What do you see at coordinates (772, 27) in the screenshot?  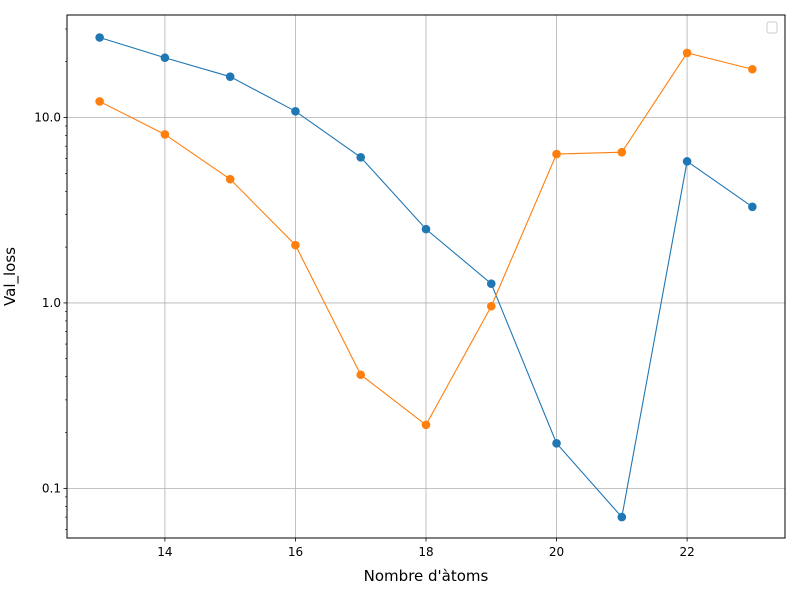 I see `legend-box` at bounding box center [772, 27].